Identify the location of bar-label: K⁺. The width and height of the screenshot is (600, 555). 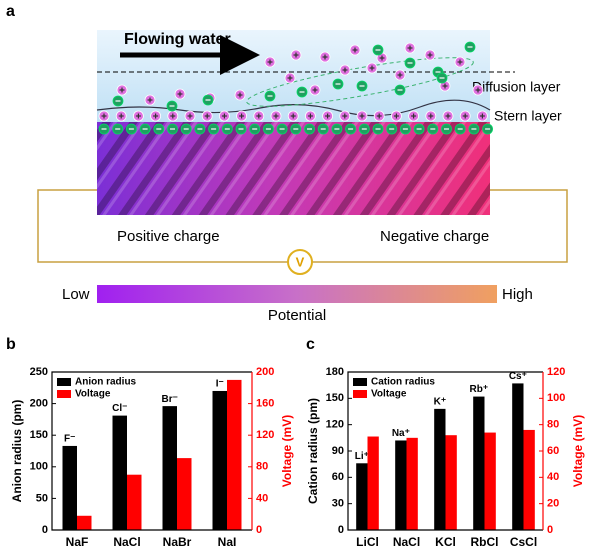
(440, 402).